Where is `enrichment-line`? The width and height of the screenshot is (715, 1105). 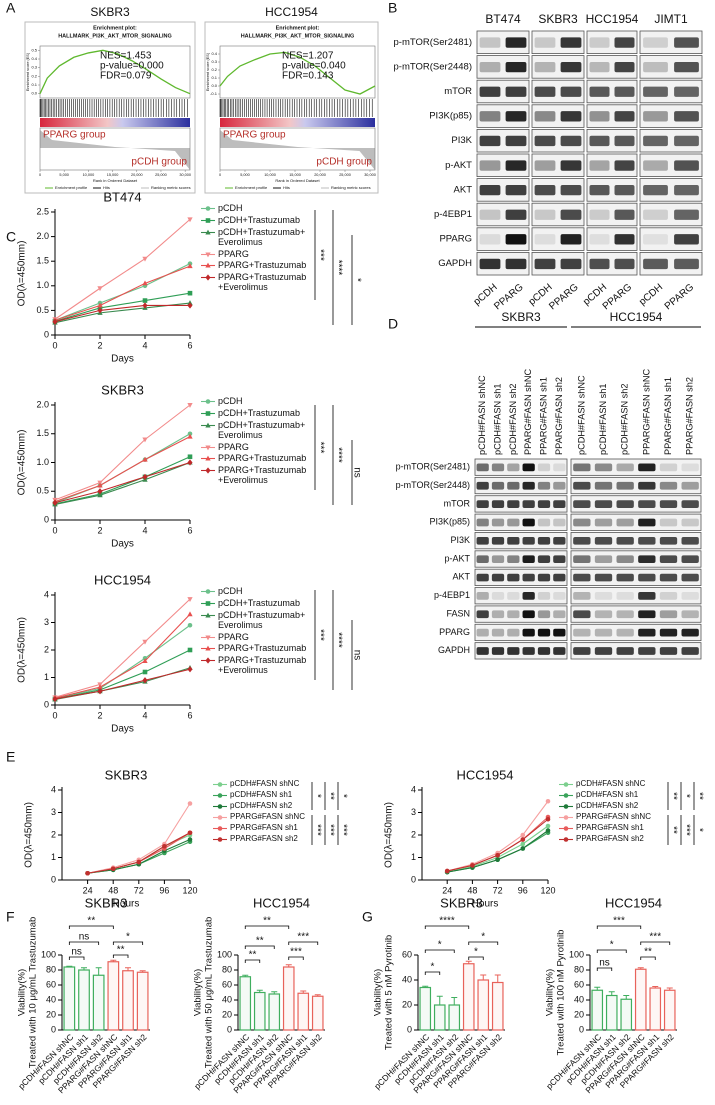
enrichment-line is located at coordinates (115, 72).